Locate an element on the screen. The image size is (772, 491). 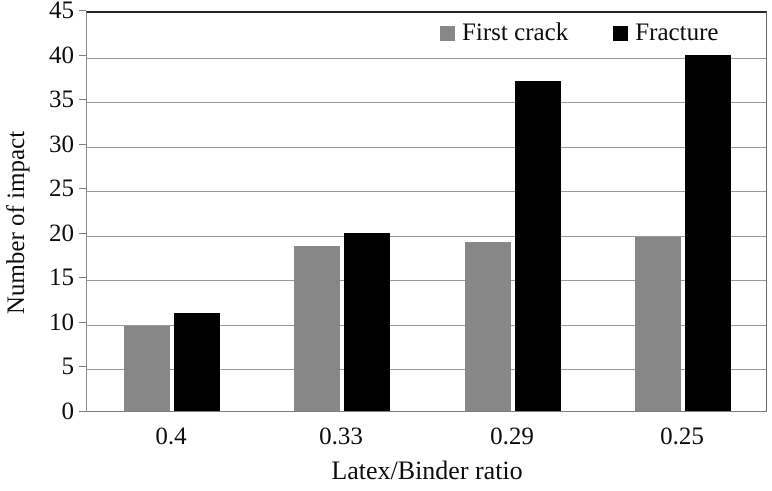
legend-label-first-crack: First crack is located at coordinates (515, 32).